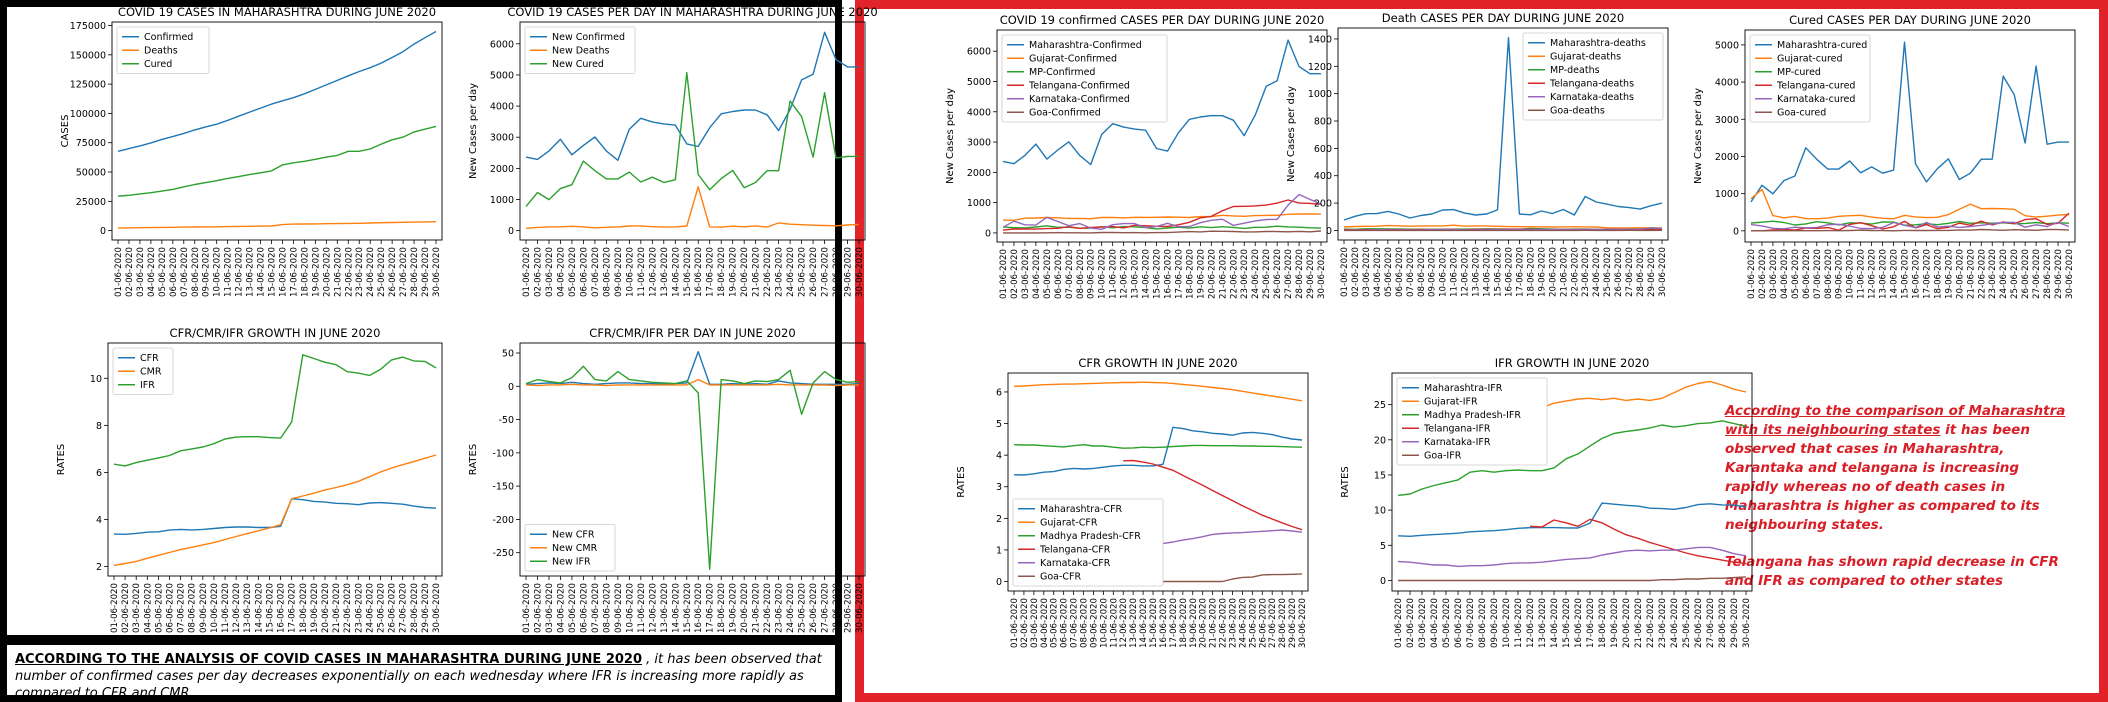 The height and width of the screenshot is (702, 2108). I want to click on legend-entry: Telangana-CFR, so click(1075, 550).